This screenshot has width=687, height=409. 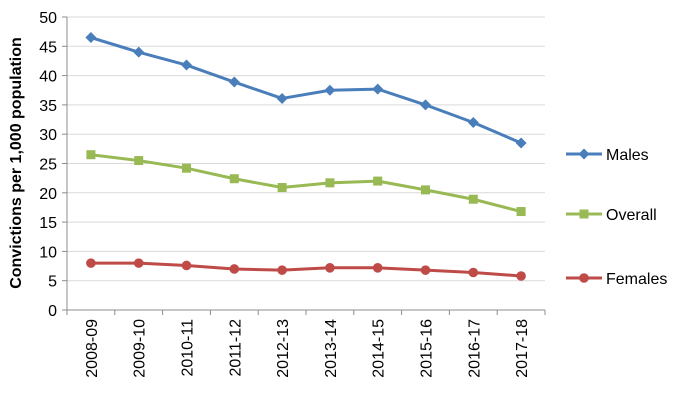 What do you see at coordinates (48, 135) in the screenshot?
I see `y-tick-label: 30` at bounding box center [48, 135].